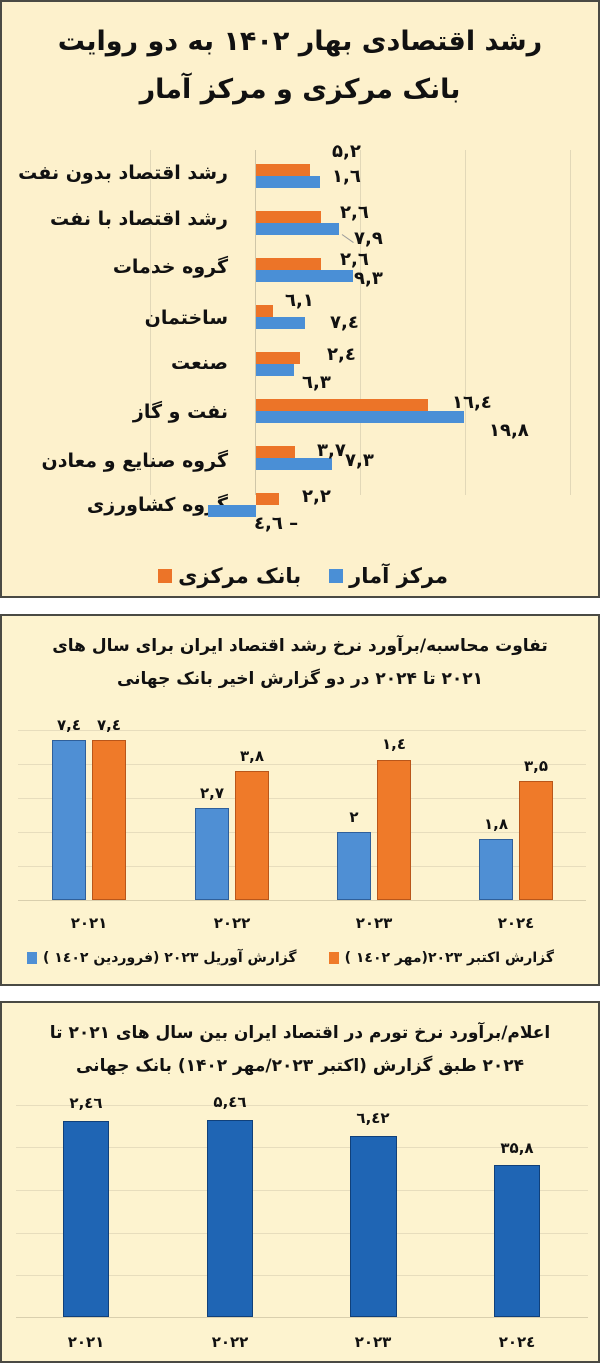 Image resolution: width=600 pixels, height=1363 pixels. What do you see at coordinates (199, 363) in the screenshot?
I see `category-label: صنعت` at bounding box center [199, 363].